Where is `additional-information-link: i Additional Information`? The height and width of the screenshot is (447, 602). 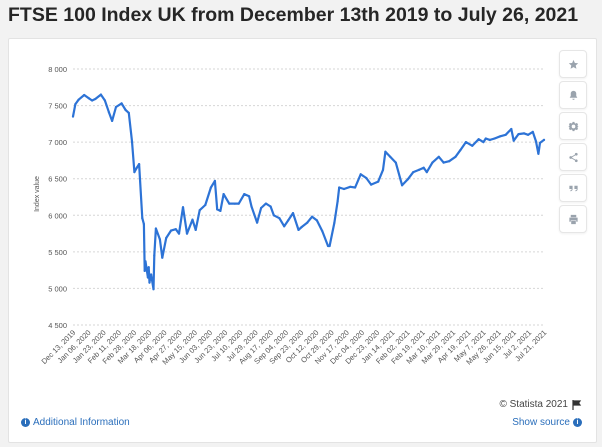 additional-information-link: i Additional Information is located at coordinates (75, 422).